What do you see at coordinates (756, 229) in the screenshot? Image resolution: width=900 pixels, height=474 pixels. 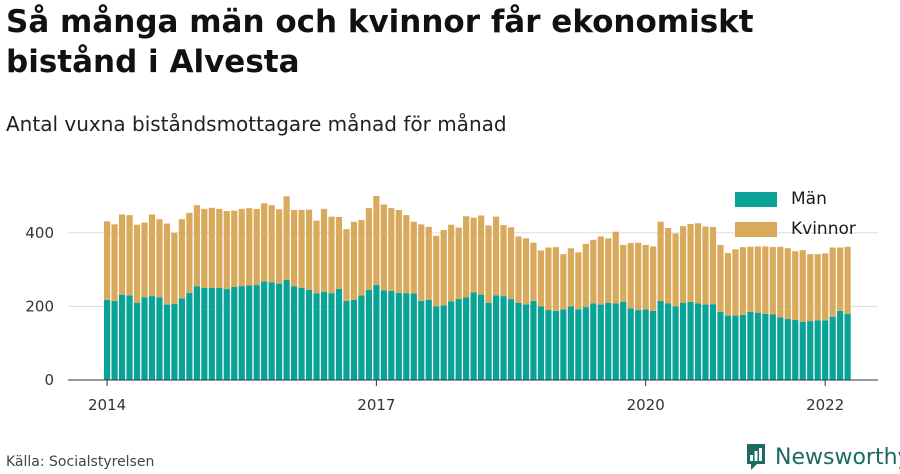 I see `legend-swatch-women` at bounding box center [756, 229].